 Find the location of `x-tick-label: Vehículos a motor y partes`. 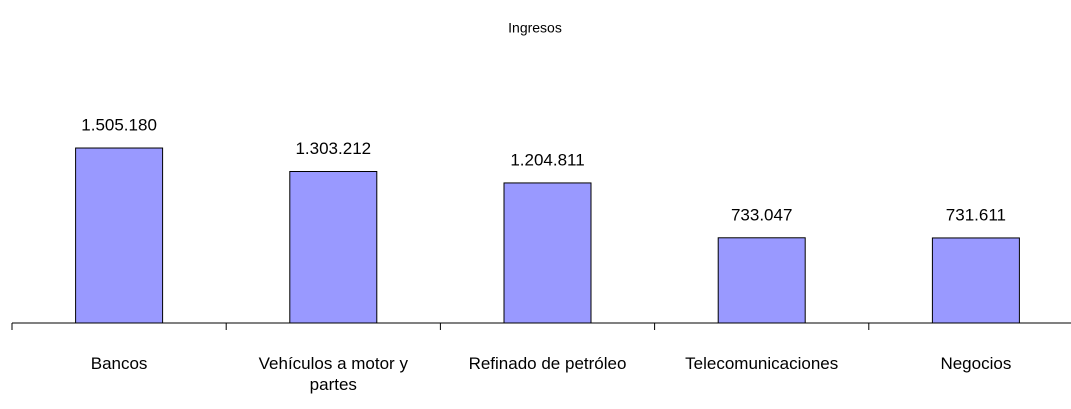

x-tick-label: Vehículos a motor y partes is located at coordinates (334, 374).